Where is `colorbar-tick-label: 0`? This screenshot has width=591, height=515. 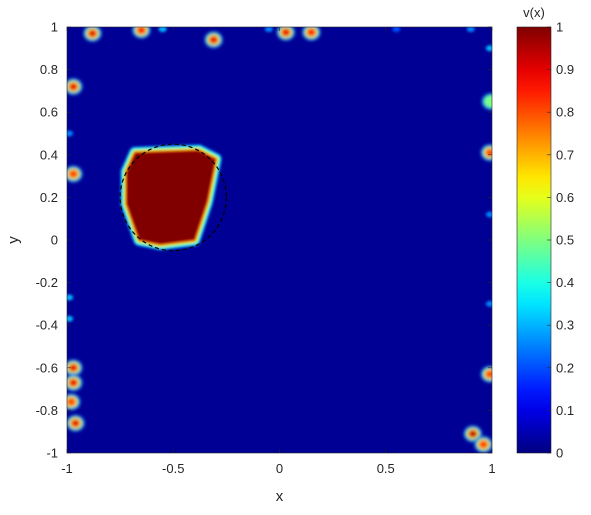
colorbar-tick-label: 0 is located at coordinates (559, 453).